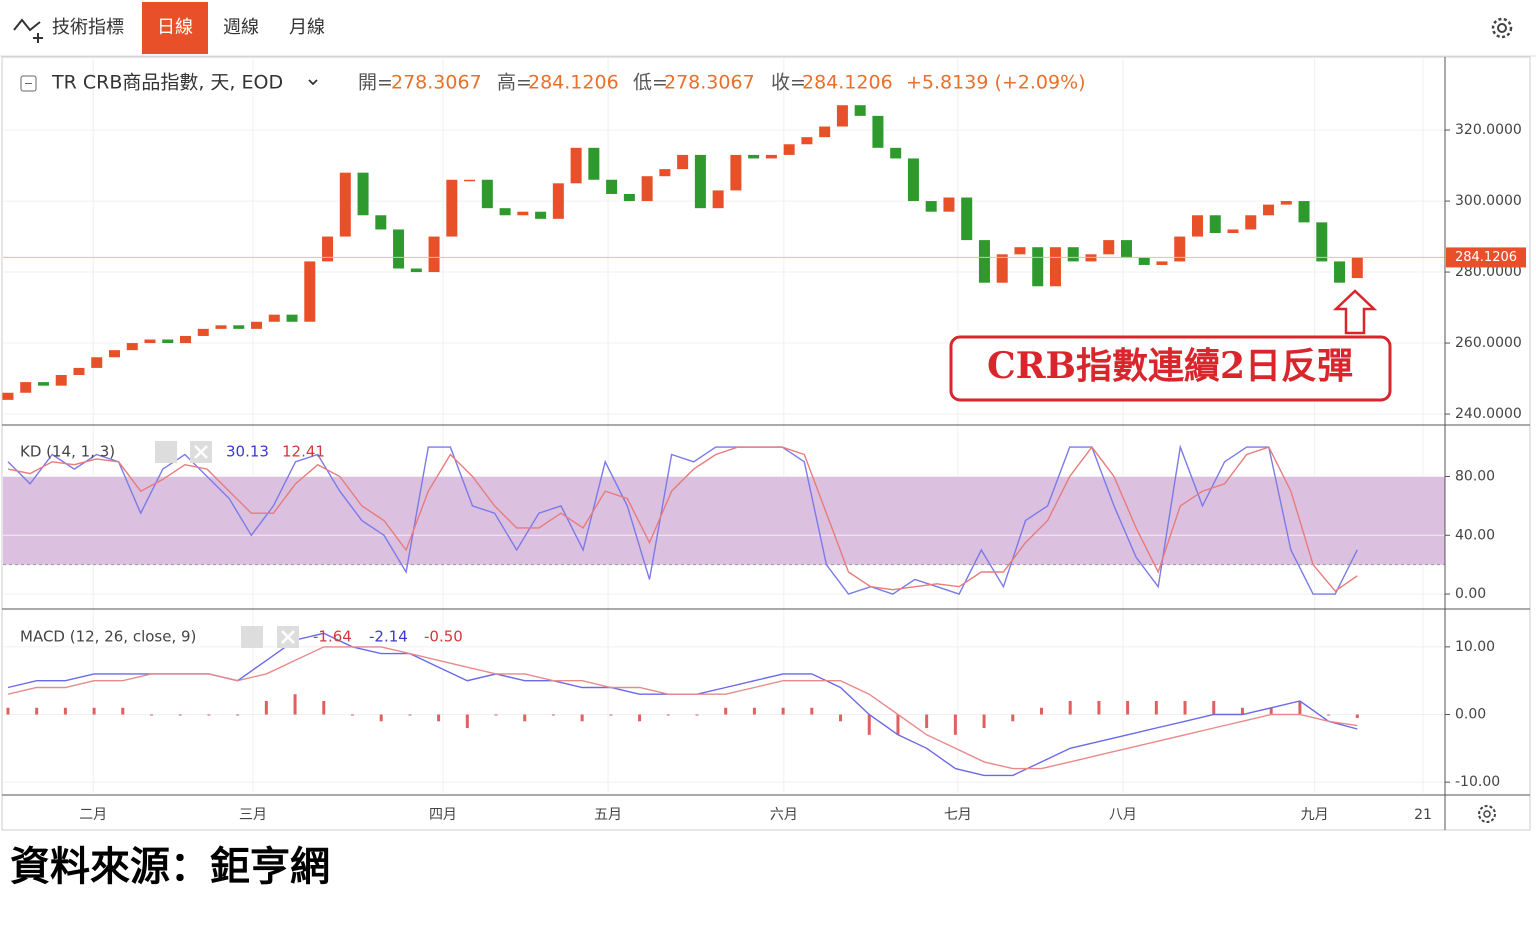 The width and height of the screenshot is (1536, 928). Describe the element at coordinates (443, 637) in the screenshot. I see `histogram-value: -0.50` at that location.